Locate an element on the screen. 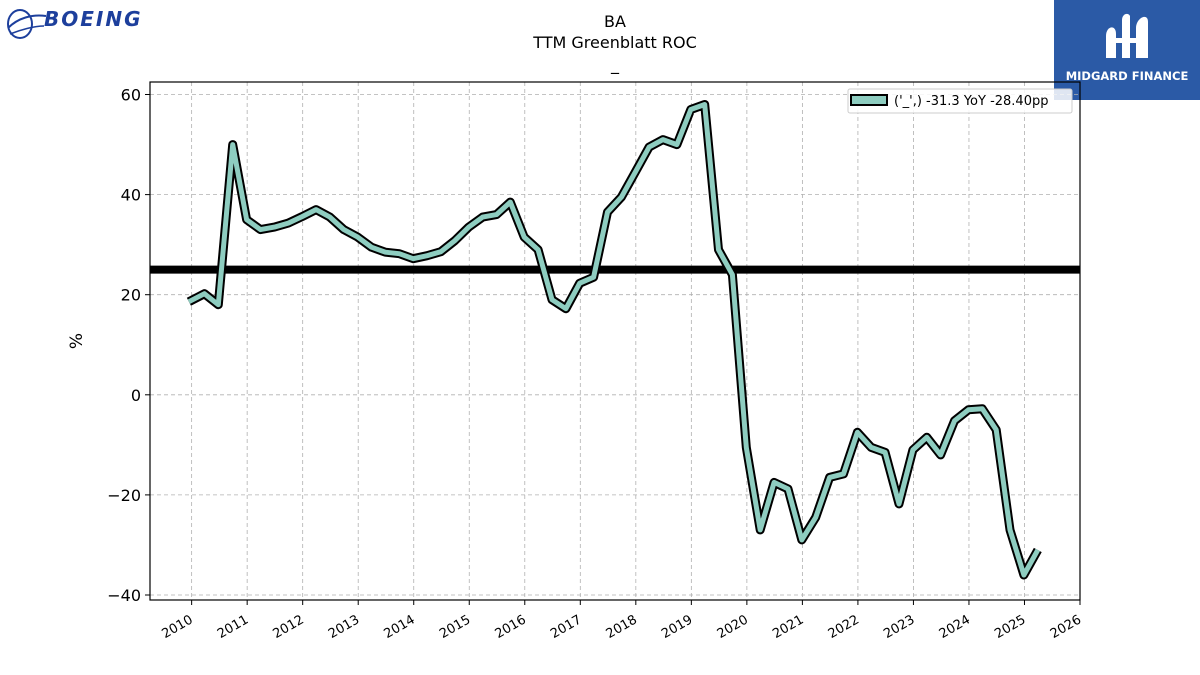  chart-subtitle-2: _ is located at coordinates (615, 65).